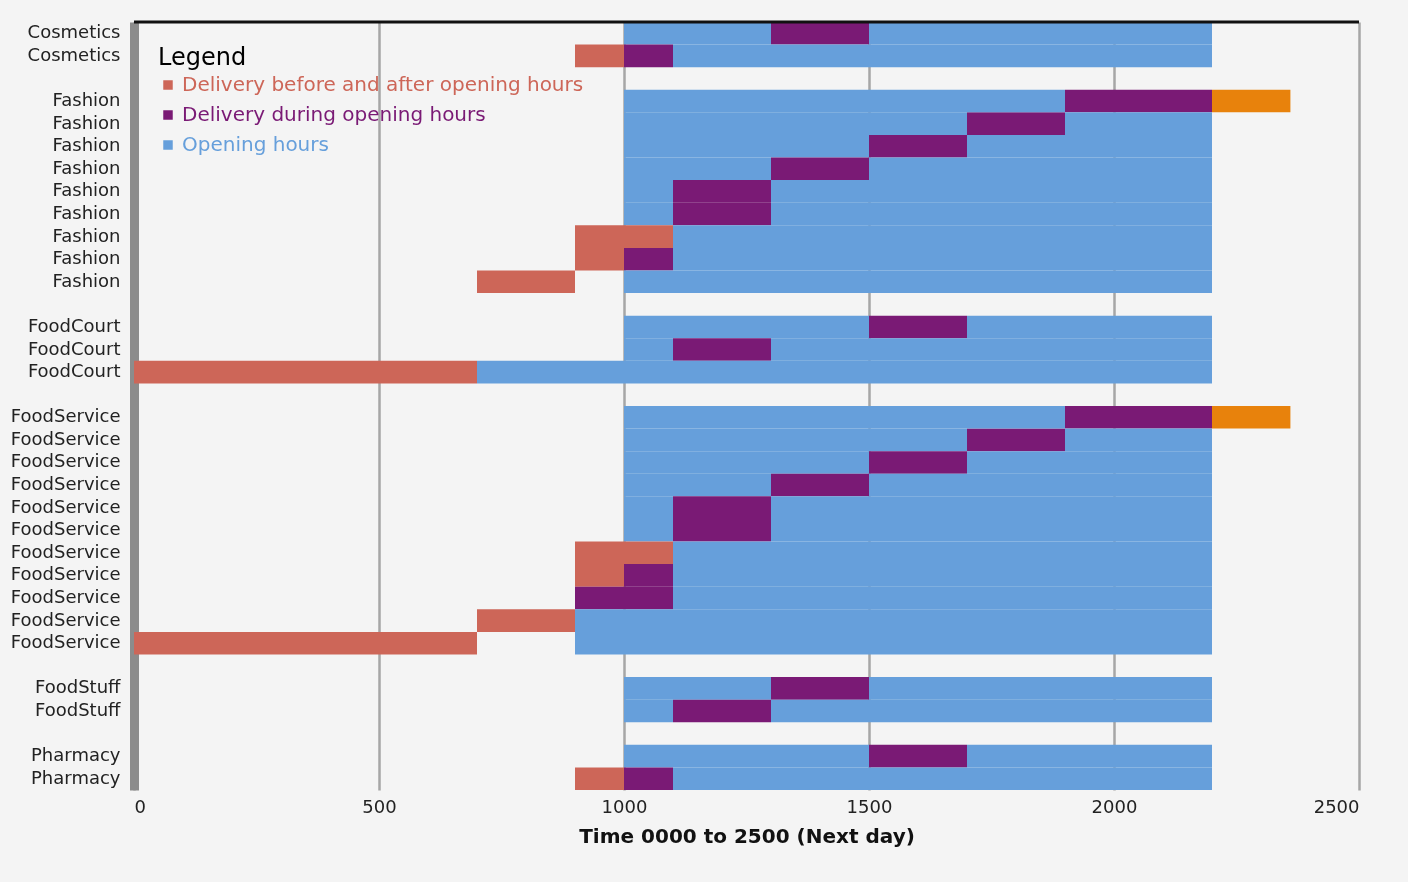  What do you see at coordinates (624, 806) in the screenshot?
I see `x-tick-label: 1000` at bounding box center [624, 806].